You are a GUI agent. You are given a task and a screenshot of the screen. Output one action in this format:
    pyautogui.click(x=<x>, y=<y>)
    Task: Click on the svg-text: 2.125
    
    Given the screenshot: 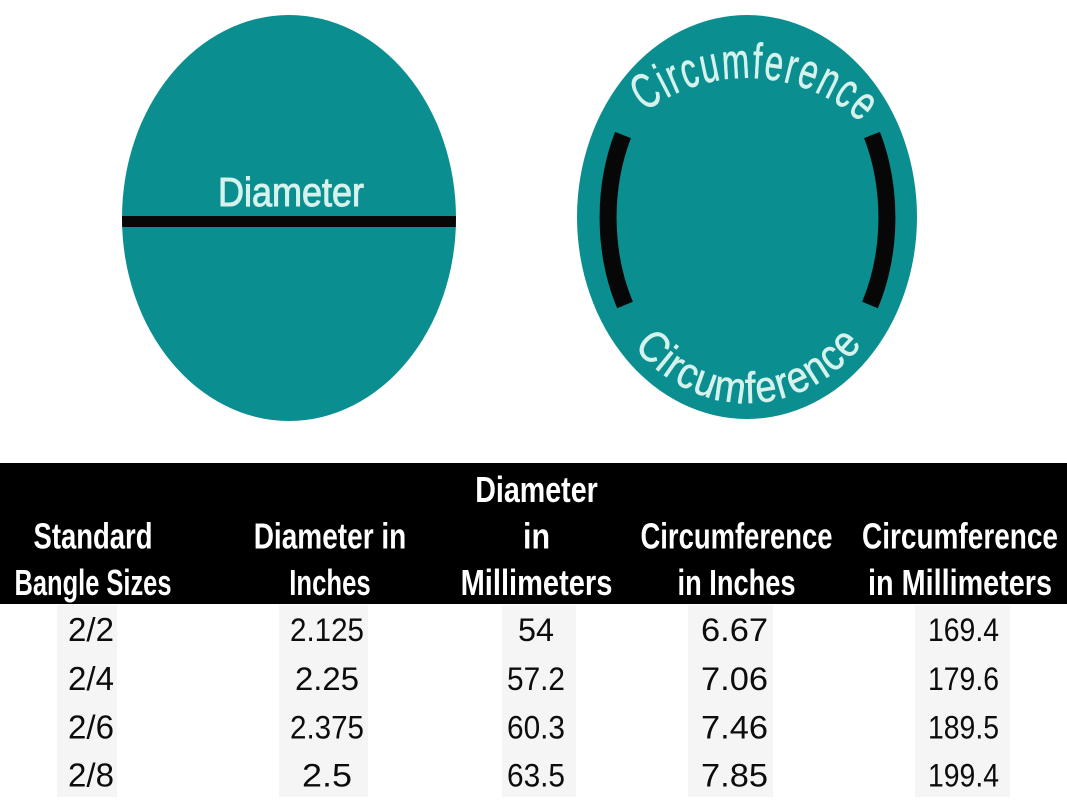 What is the action you would take?
    pyautogui.click(x=327, y=630)
    